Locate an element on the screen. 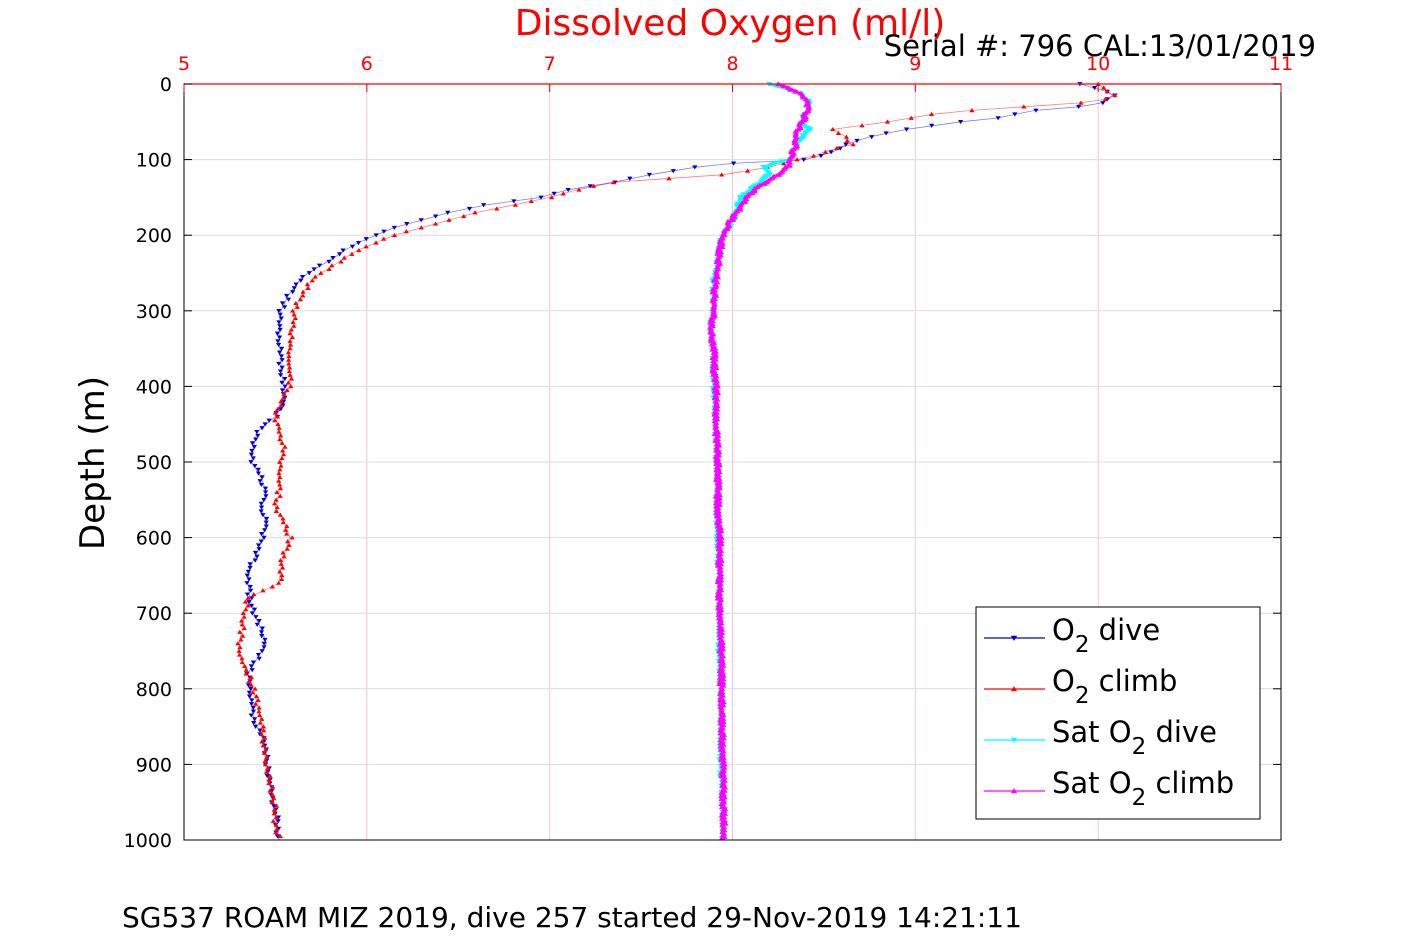  legend-label-subscript: 2 is located at coordinates (1139, 747).